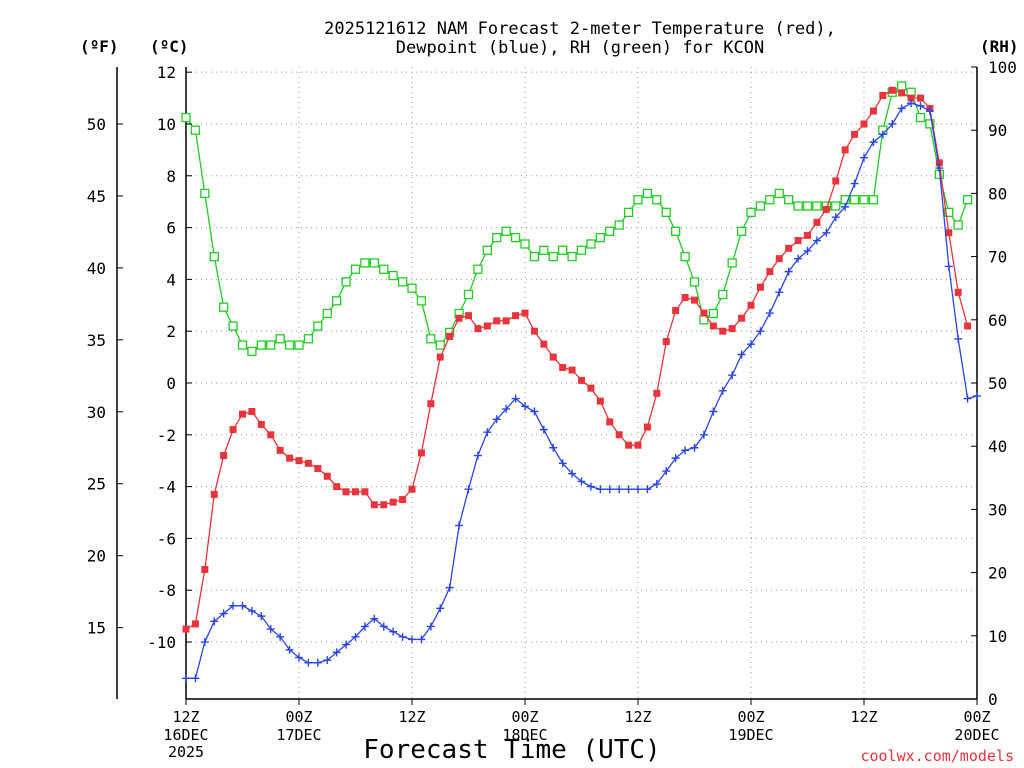 The width and height of the screenshot is (1024, 768). Describe the element at coordinates (166, 72) in the screenshot. I see `celsius-tick-label: 12` at that location.